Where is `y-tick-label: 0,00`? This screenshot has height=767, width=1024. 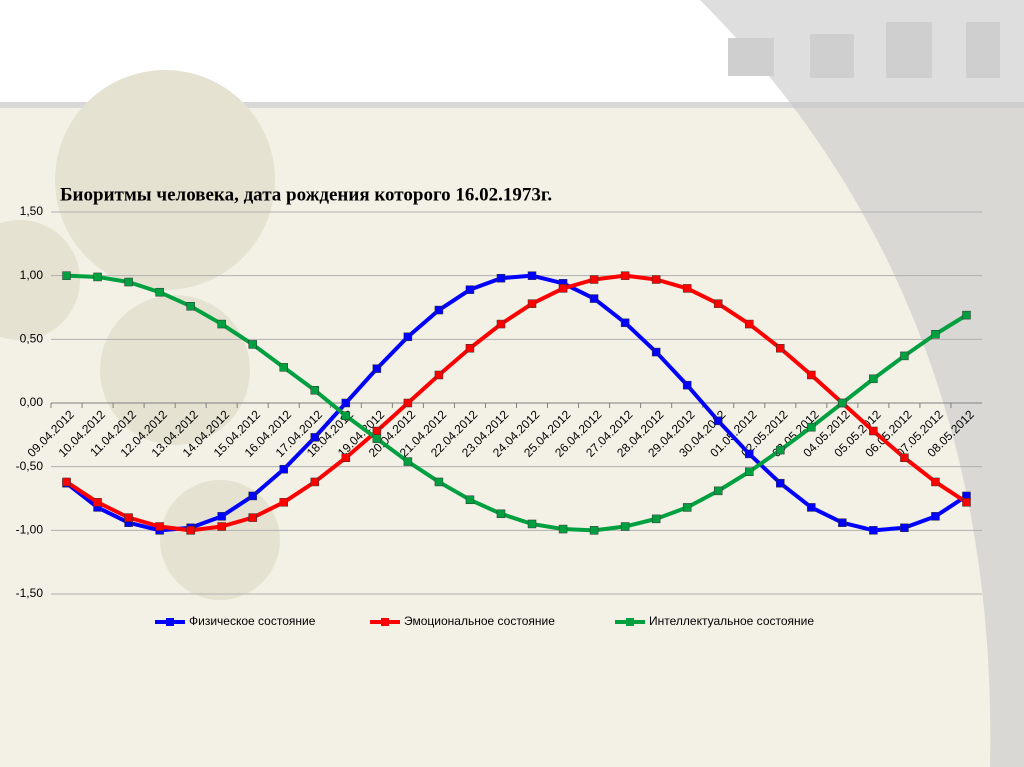
y-tick-label: 0,00 is located at coordinates (32, 402).